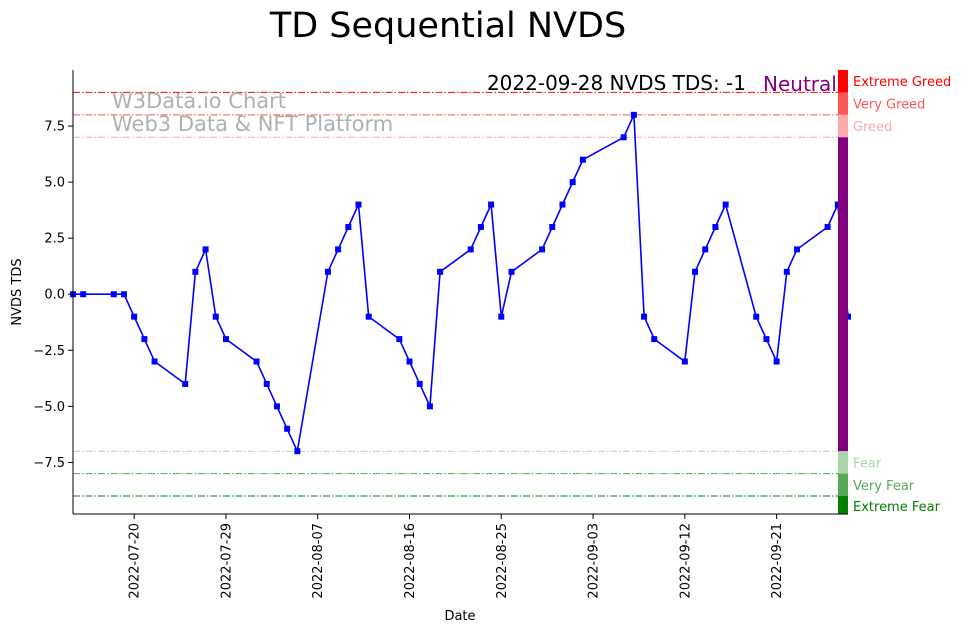 This screenshot has width=967, height=633. What do you see at coordinates (17, 291) in the screenshot?
I see `y-axis-label: NVDS TDS` at bounding box center [17, 291].